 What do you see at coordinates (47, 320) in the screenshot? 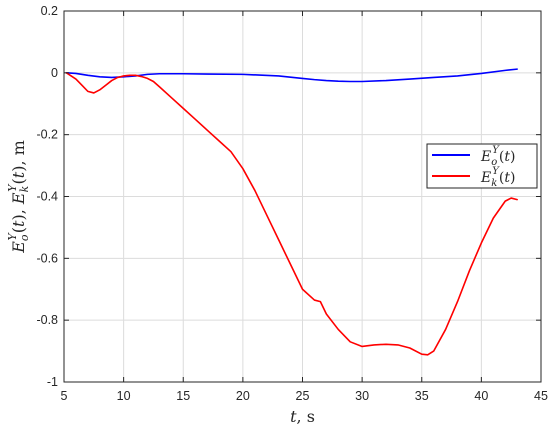
I see `y-tick-label: -0.8` at bounding box center [47, 320].